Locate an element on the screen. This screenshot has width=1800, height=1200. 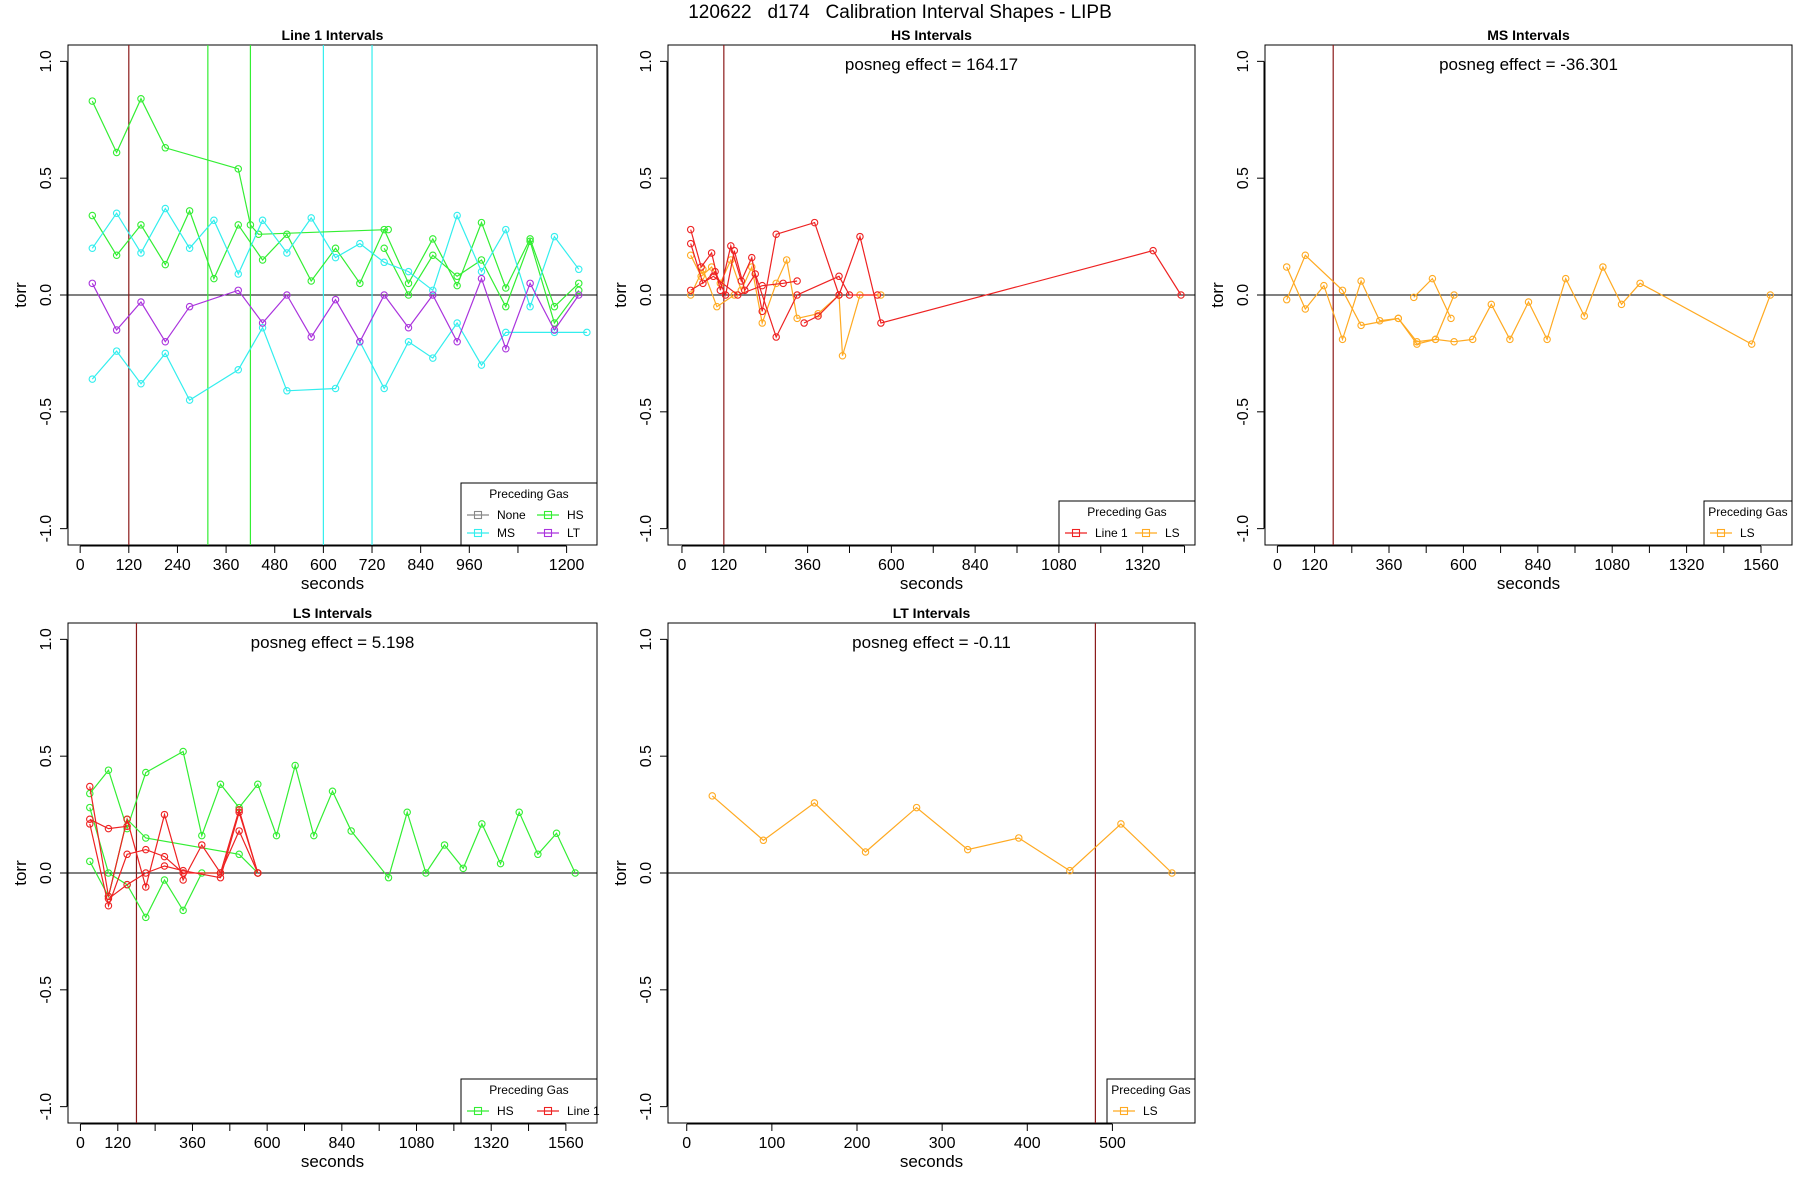
posneg-label: posneg effect = 164.17 is located at coordinates (931, 64).